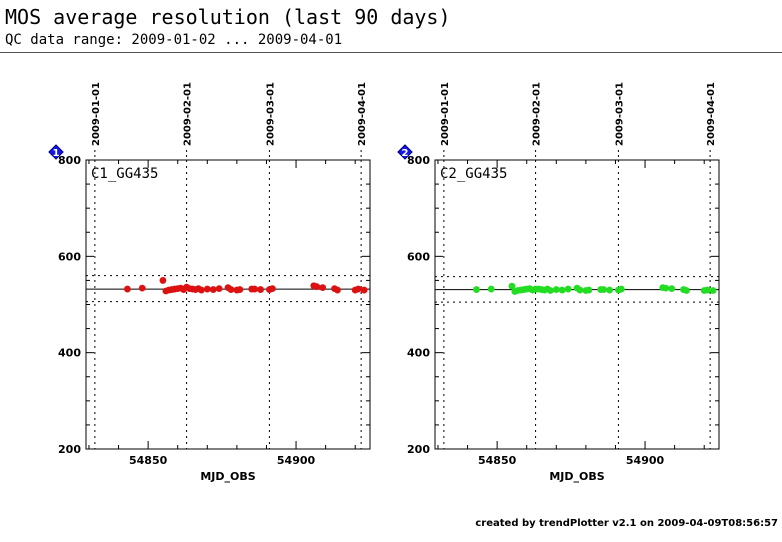  I want to click on page-subtitle: QC data range: 2009-01-02 ... 2009-04-01, so click(174, 40).